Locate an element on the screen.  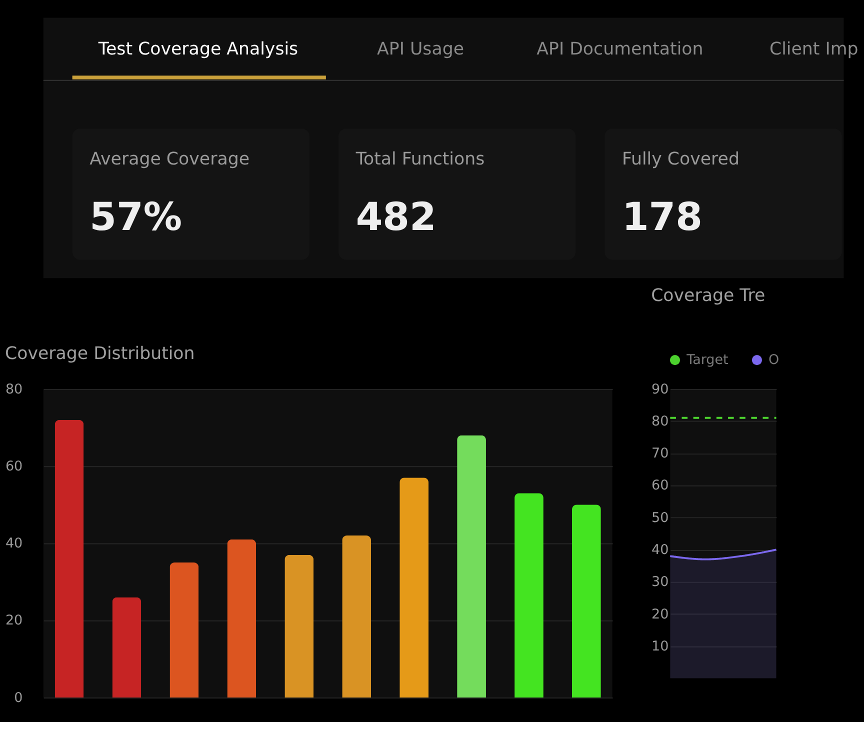
category-label: Total Functions is located at coordinates (419, 159).